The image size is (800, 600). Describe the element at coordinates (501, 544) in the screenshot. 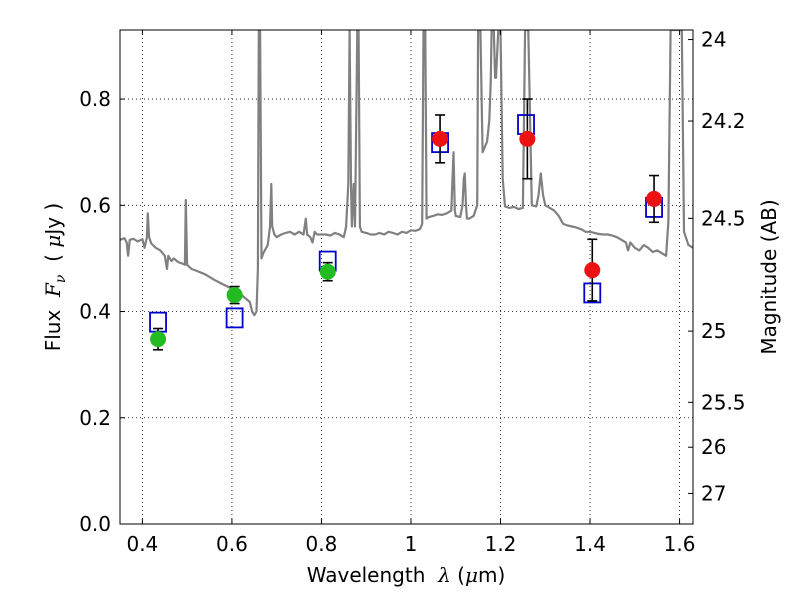

I see `x-tick-label: 1.2` at that location.